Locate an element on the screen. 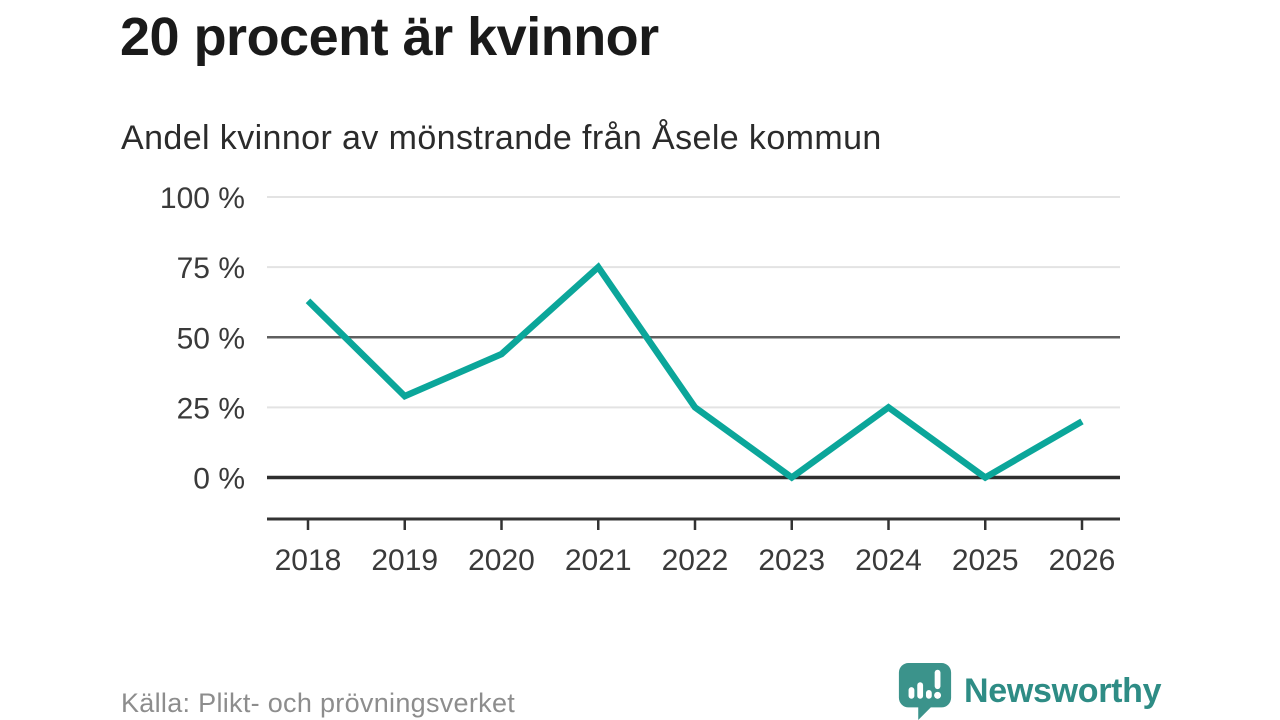 The width and height of the screenshot is (1280, 720). y-axis-label: 75 % is located at coordinates (211, 268).